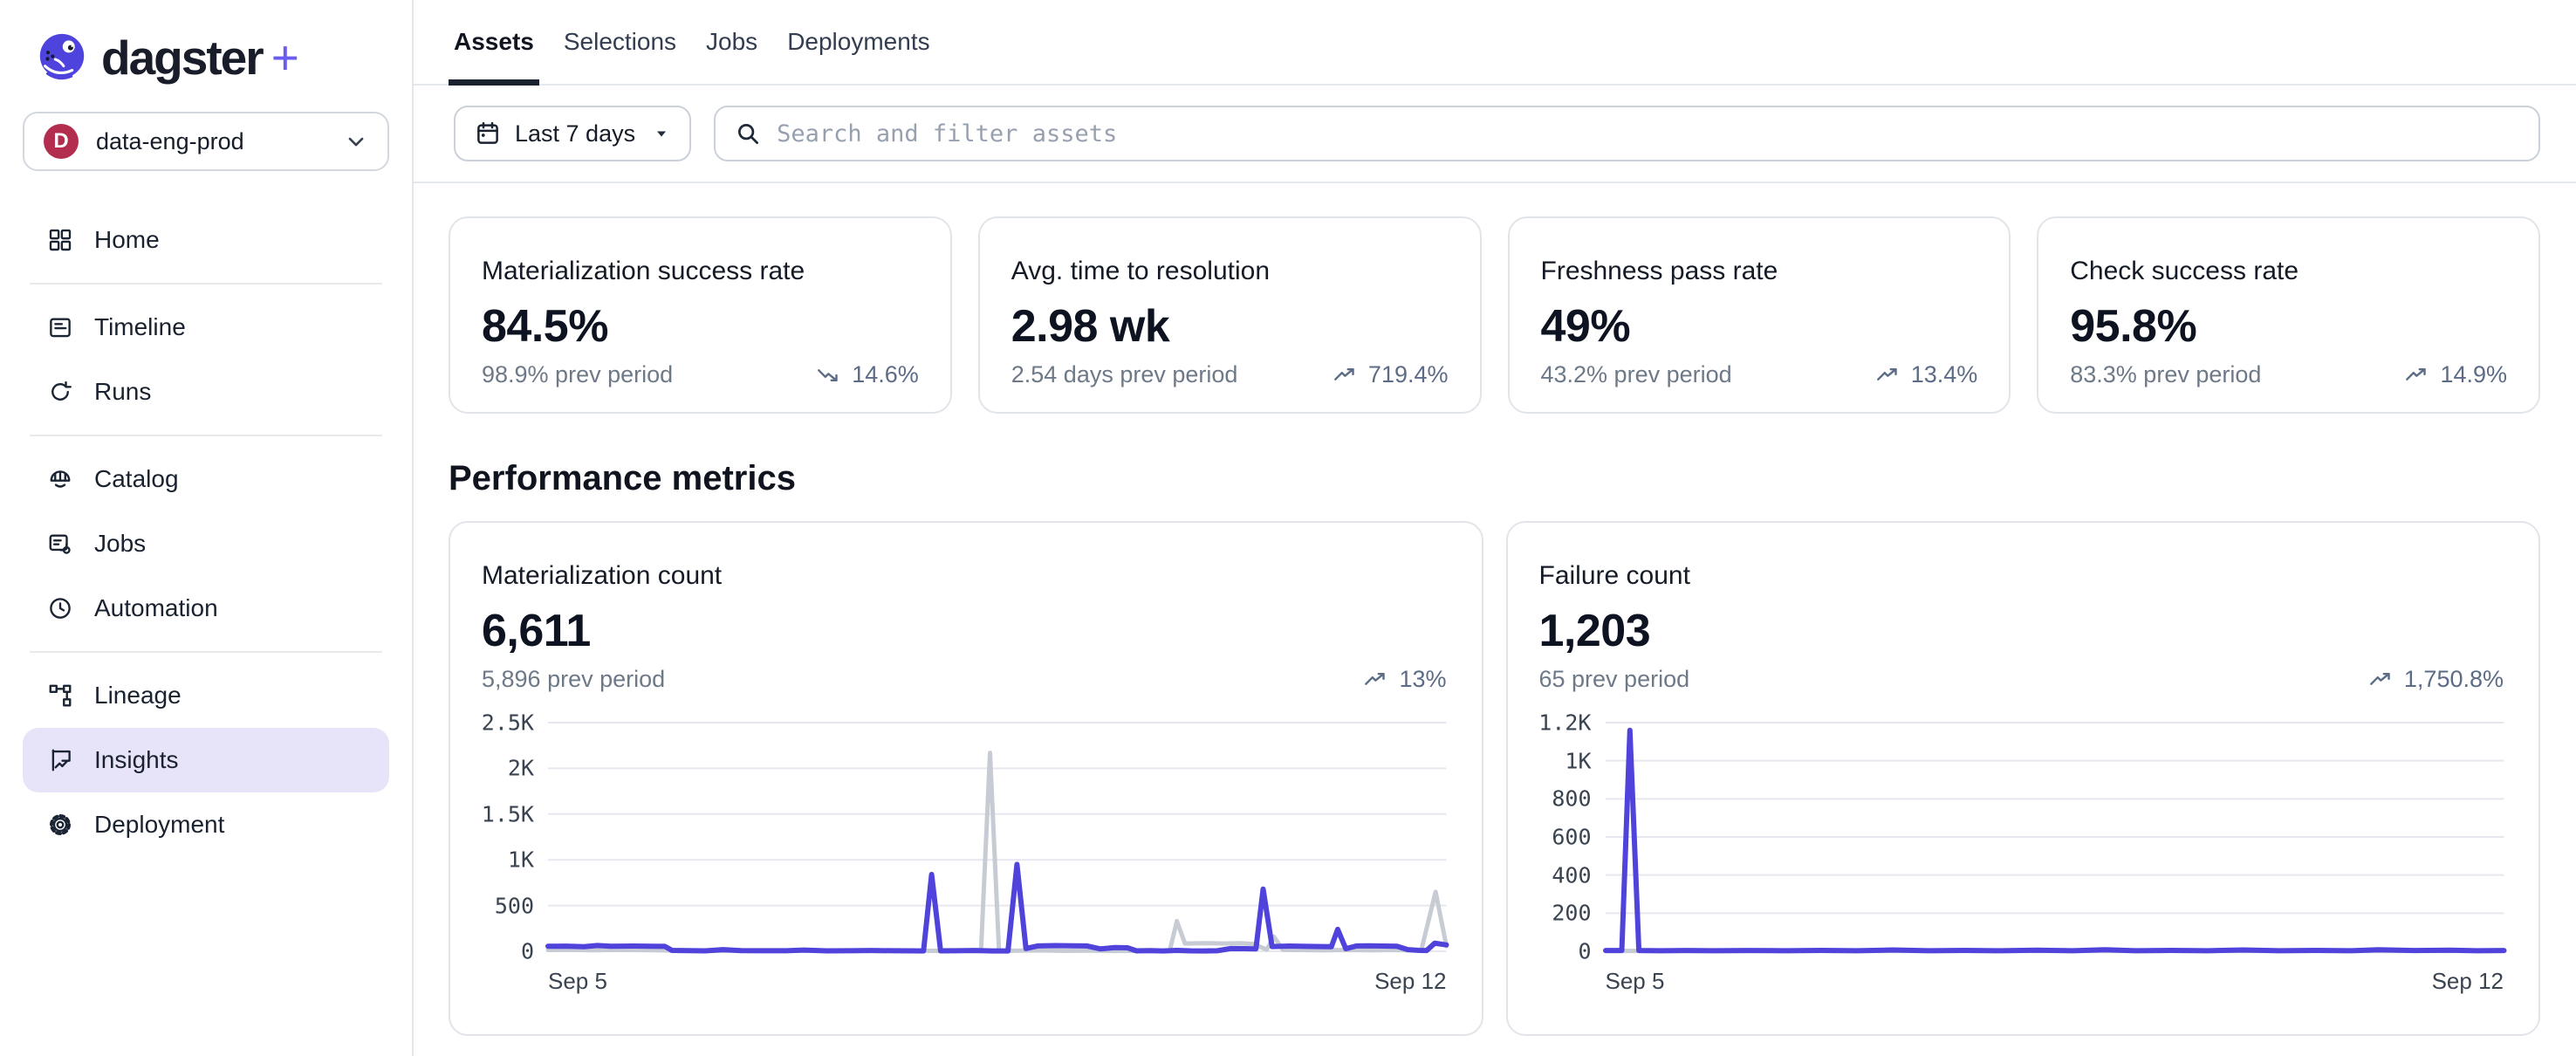 The image size is (2576, 1056). I want to click on metric-card-delta: 14.6%, so click(886, 374).